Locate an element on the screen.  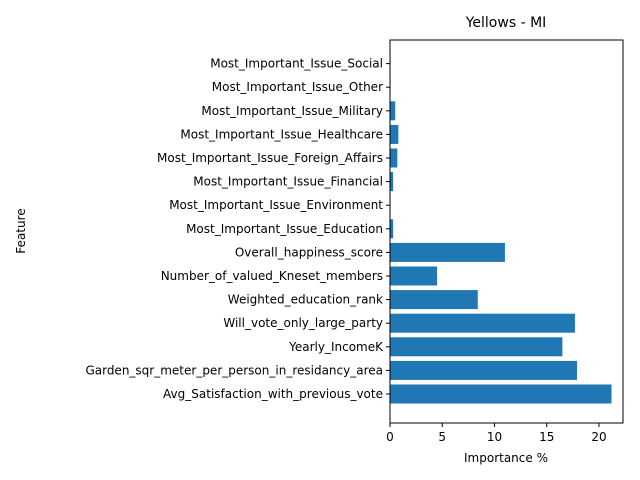
x-ticks-group: 0 5 10 15 20 is located at coordinates (496, 433).